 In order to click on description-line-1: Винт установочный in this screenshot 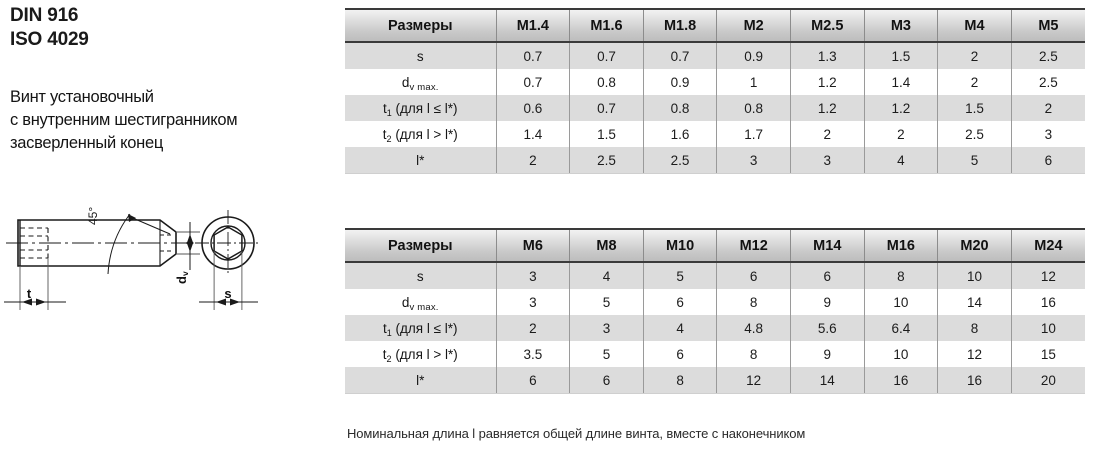, I will do `click(82, 97)`.